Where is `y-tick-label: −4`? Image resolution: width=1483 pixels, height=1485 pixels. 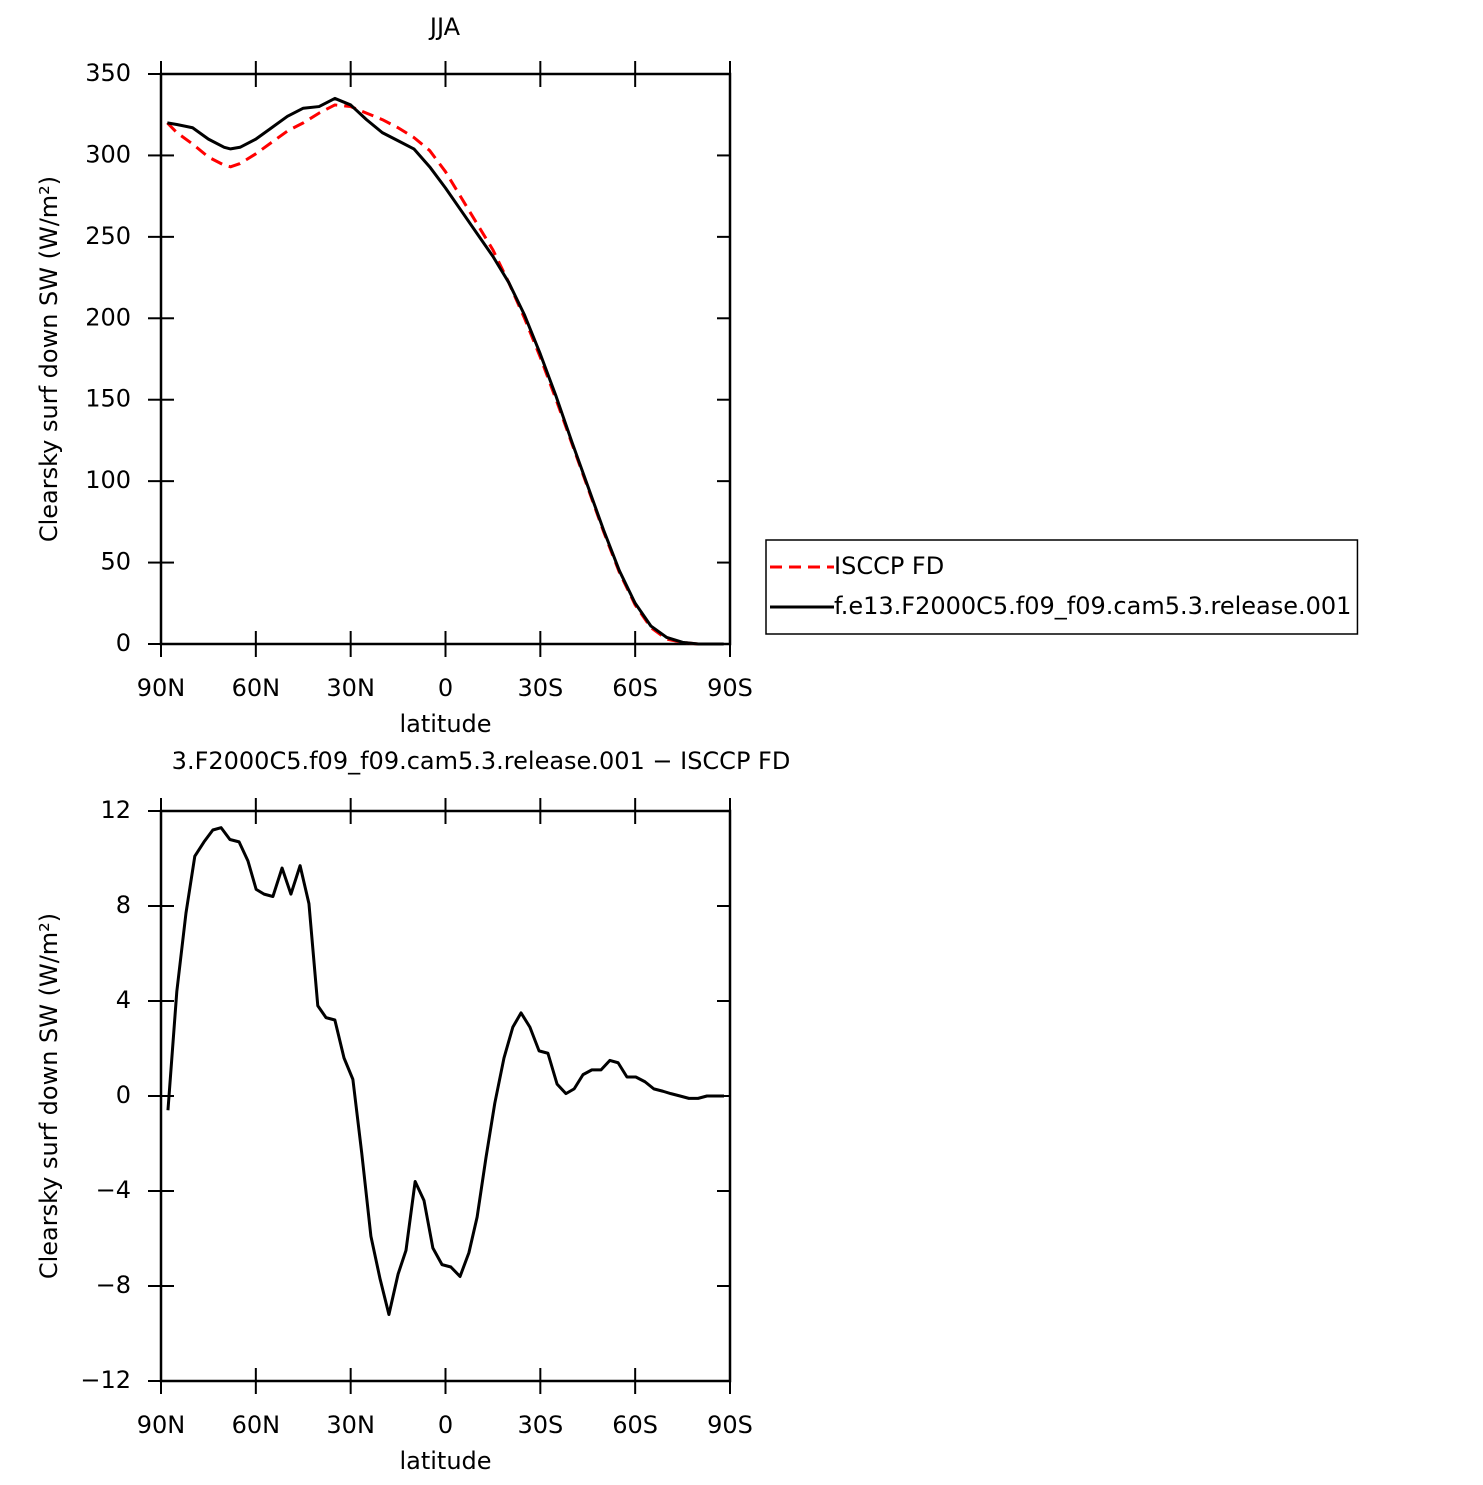 y-tick-label: −4 is located at coordinates (113, 1190).